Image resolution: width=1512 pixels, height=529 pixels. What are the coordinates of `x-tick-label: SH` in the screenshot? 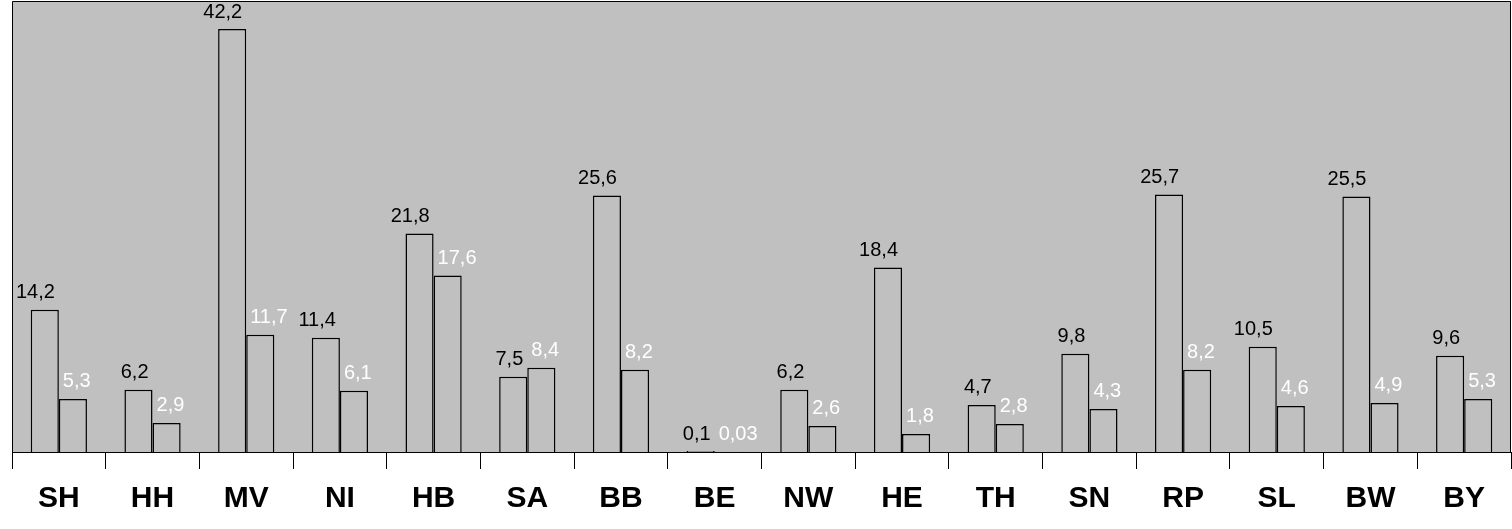 It's located at (59, 497).